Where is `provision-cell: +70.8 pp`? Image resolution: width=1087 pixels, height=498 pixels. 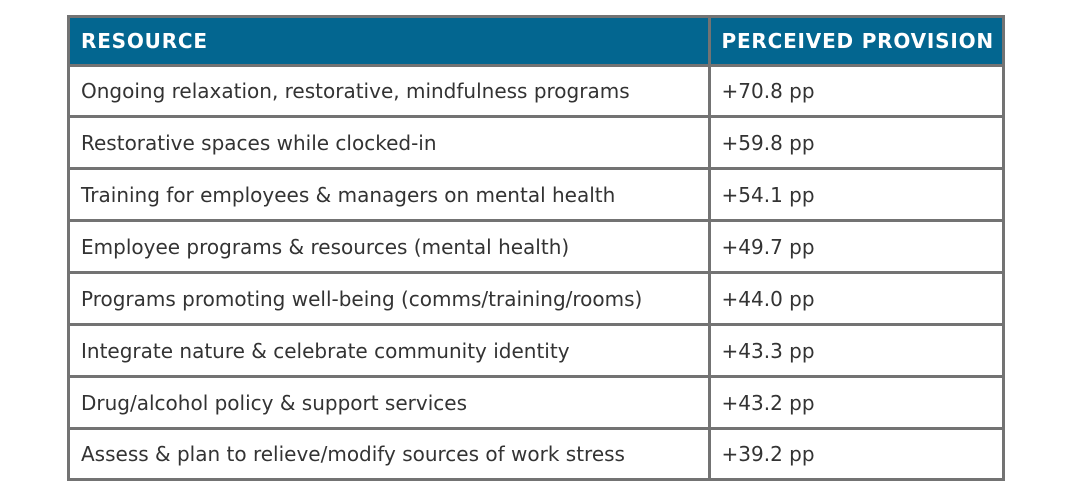
provision-cell: +70.8 pp is located at coordinates (855, 92).